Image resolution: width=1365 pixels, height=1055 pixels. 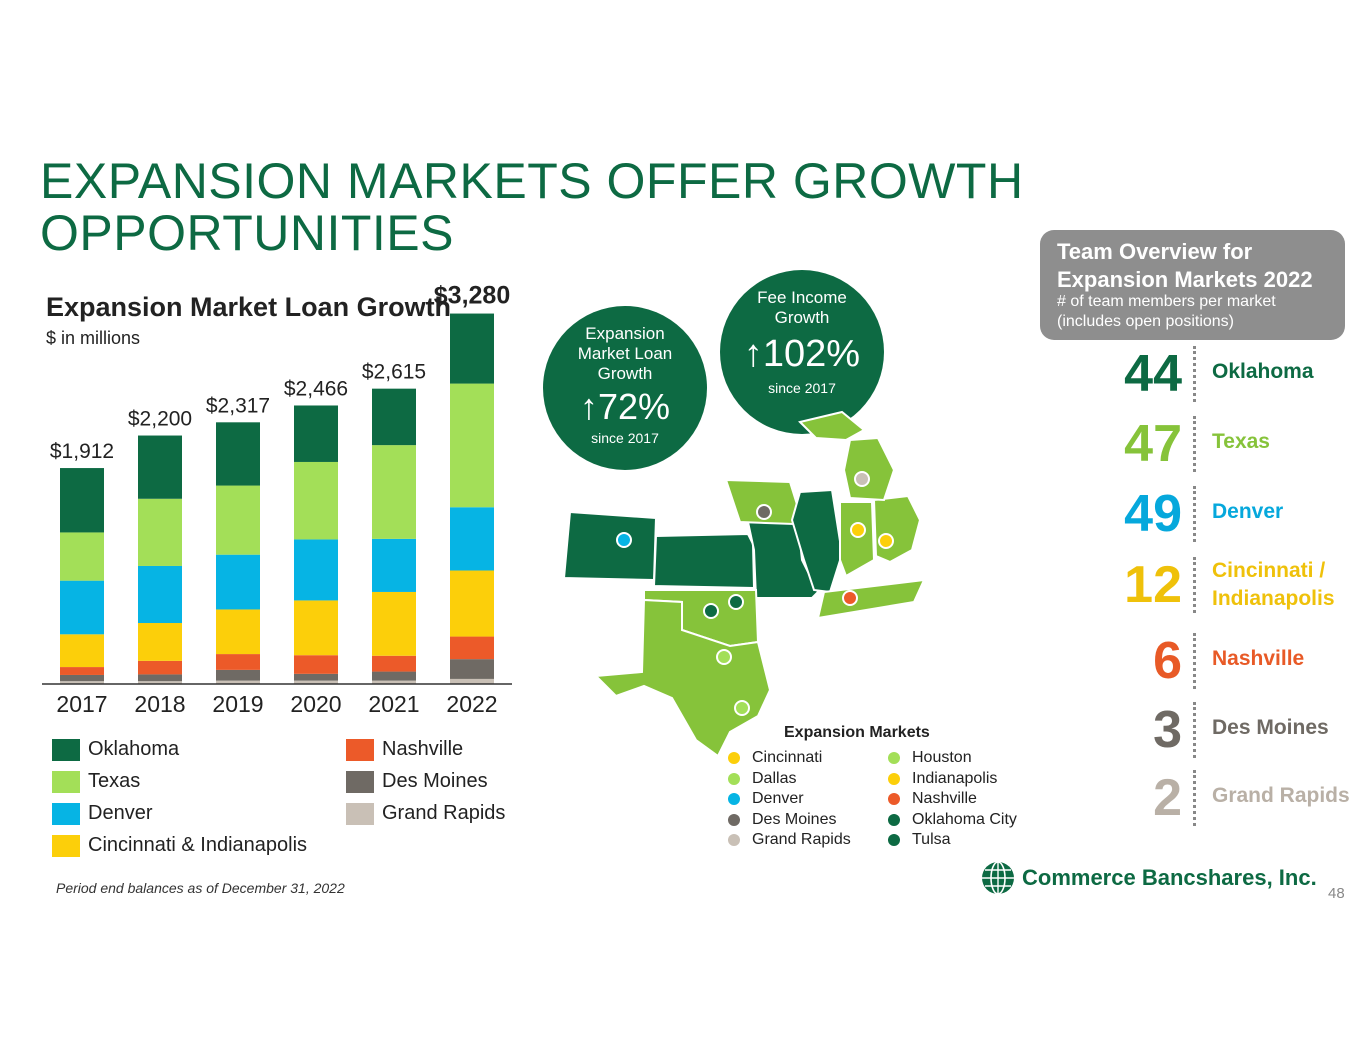 I want to click on bar-2021-des-moines, so click(x=394, y=676).